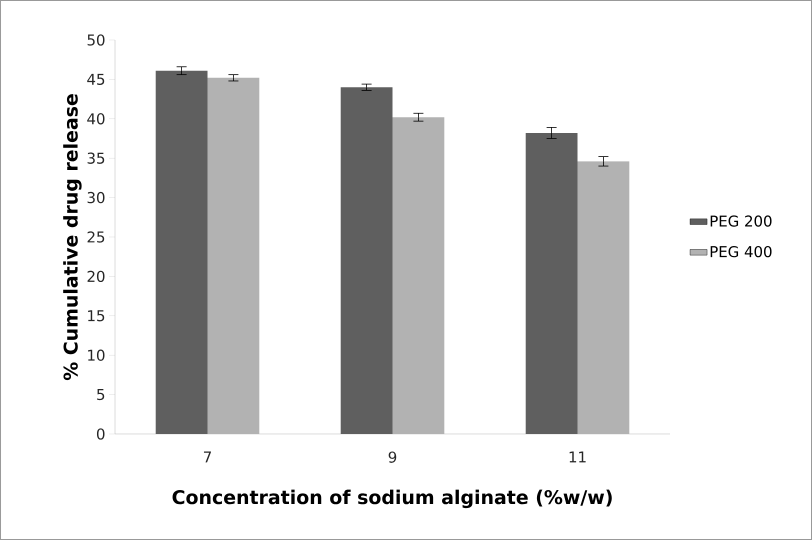  What do you see at coordinates (578, 457) in the screenshot?
I see `x-tick-label: 11` at bounding box center [578, 457].